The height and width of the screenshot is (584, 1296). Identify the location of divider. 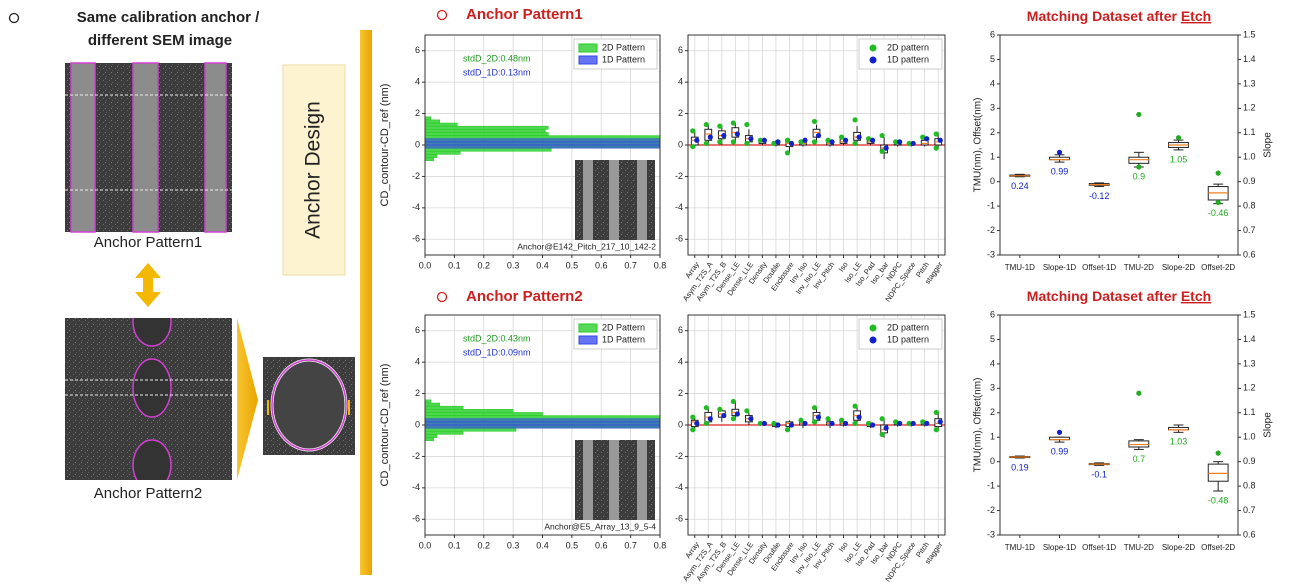
(366, 302).